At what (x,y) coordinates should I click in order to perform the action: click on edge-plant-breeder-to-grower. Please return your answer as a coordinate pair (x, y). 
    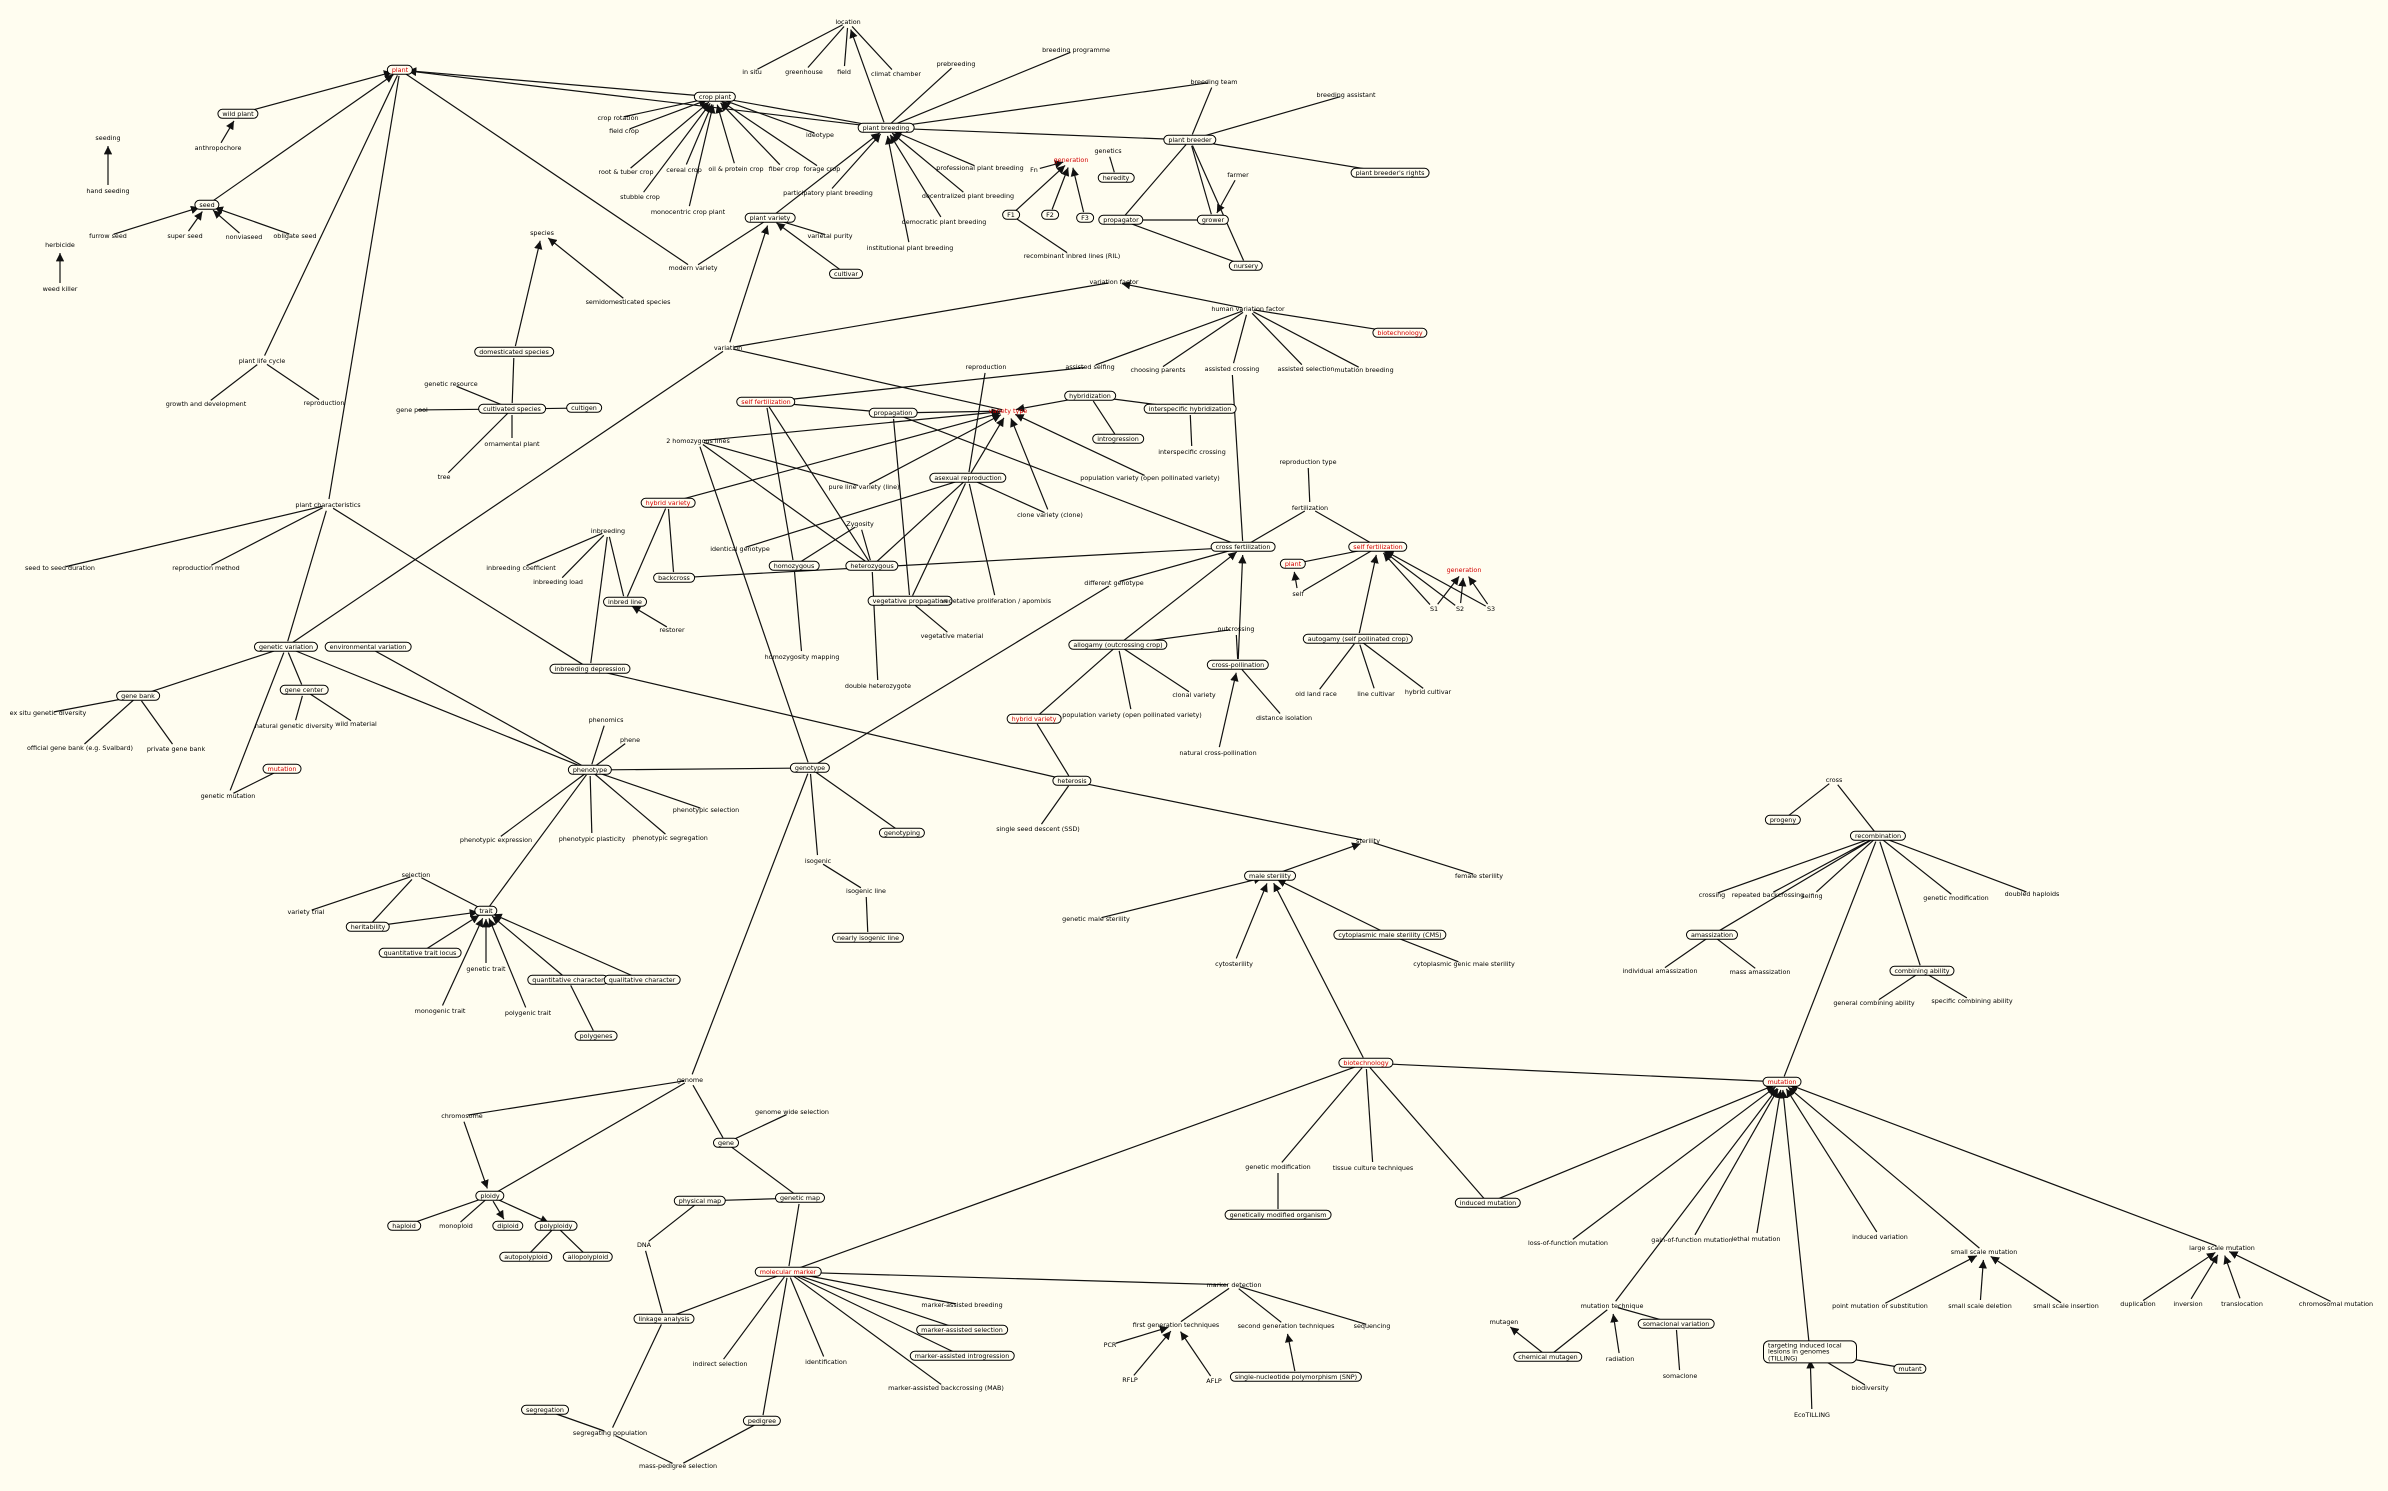
    Looking at the image, I should click on (1201, 180).